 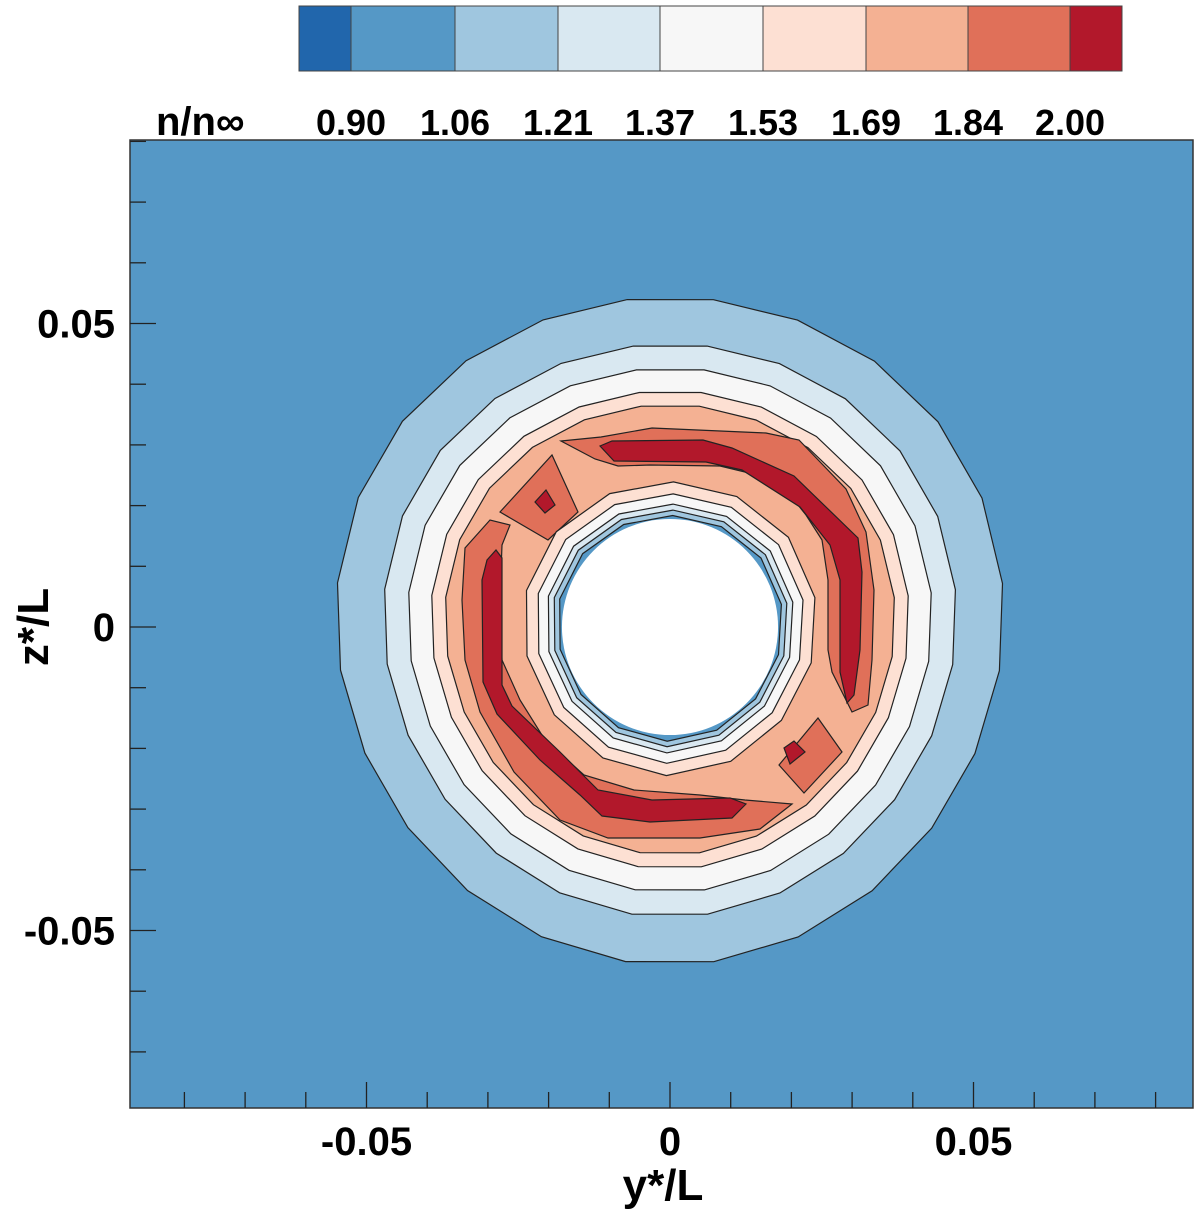 I want to click on colorbar, so click(x=710, y=38).